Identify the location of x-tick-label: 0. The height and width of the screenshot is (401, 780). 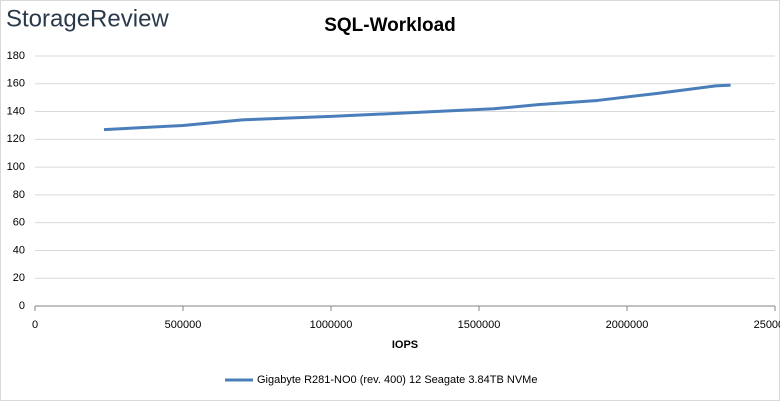
(35, 325).